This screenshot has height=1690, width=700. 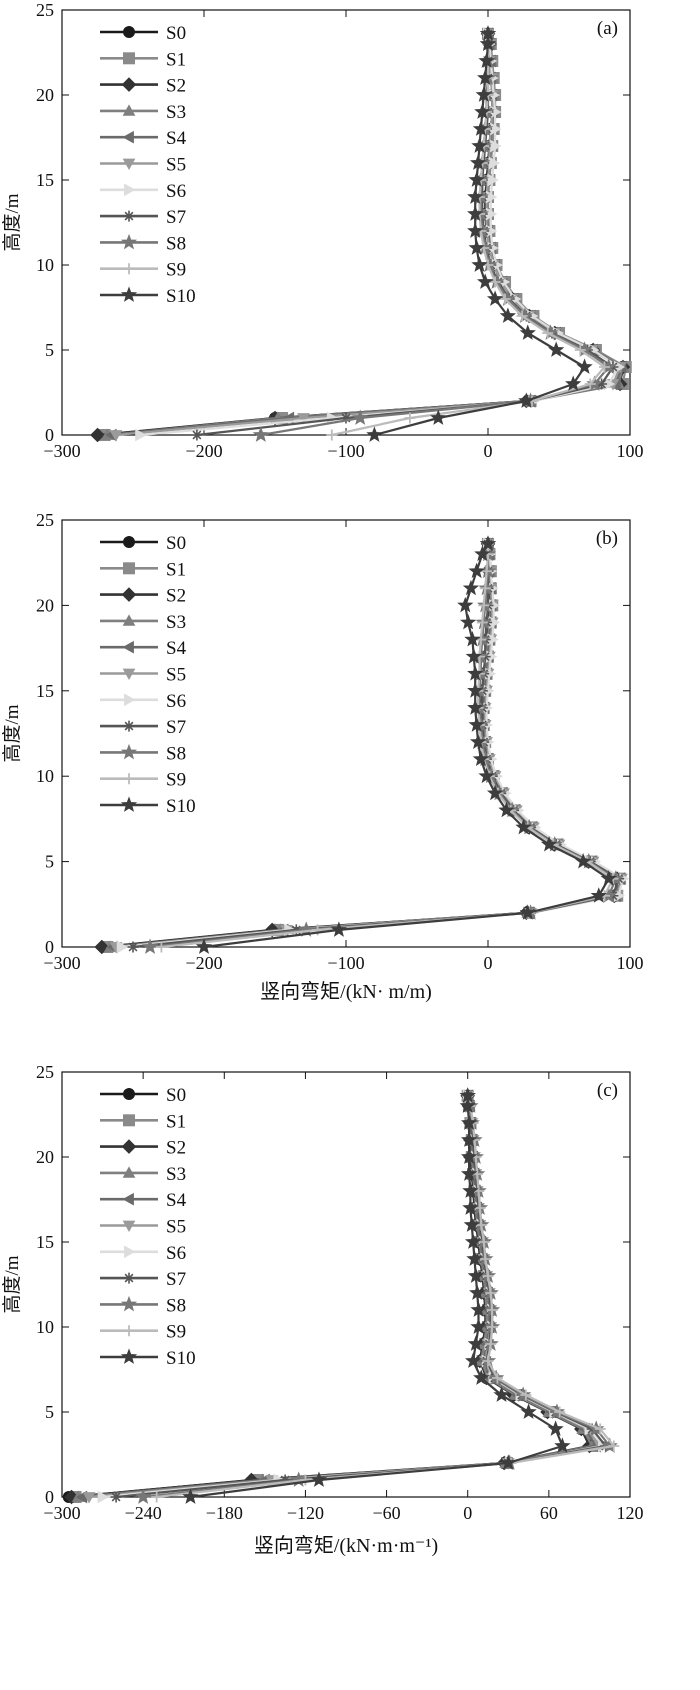 I want to click on legend-item: S4, so click(x=143, y=138).